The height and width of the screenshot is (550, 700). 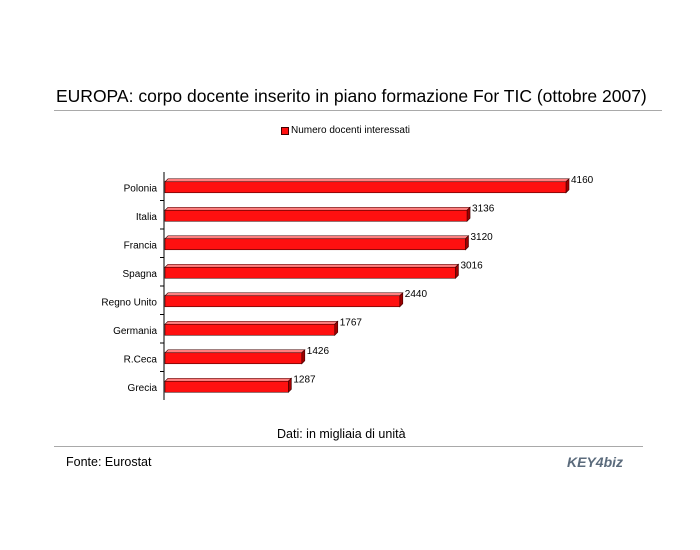 I want to click on y-tick-label: R.Ceca, so click(x=141, y=359).